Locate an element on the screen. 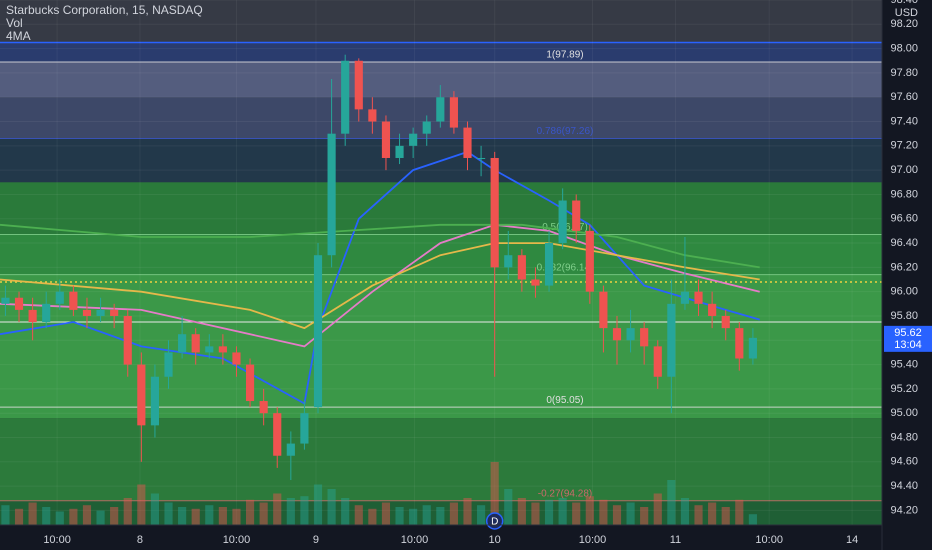 This screenshot has width=932, height=550. fib-label: 0(95.05) is located at coordinates (564, 400).